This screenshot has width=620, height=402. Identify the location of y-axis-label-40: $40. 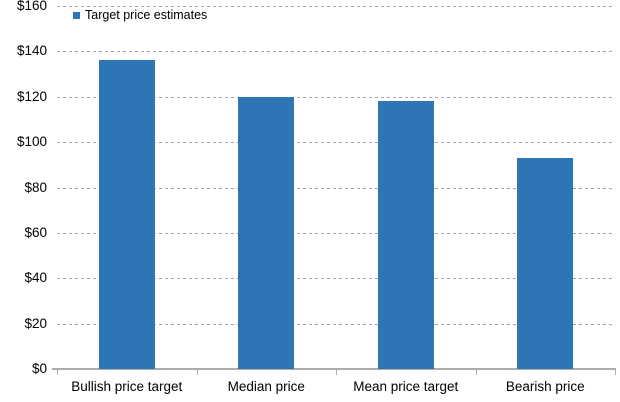
(35, 278).